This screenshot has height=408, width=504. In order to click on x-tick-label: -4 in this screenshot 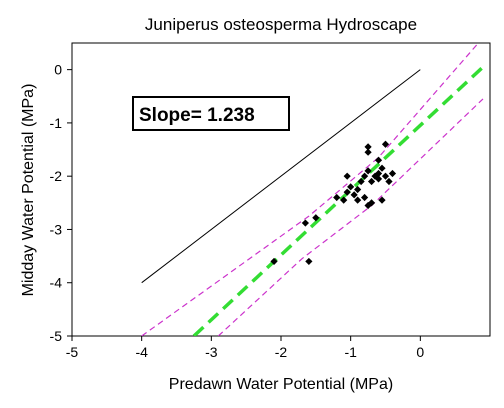, I will do `click(141, 352)`.